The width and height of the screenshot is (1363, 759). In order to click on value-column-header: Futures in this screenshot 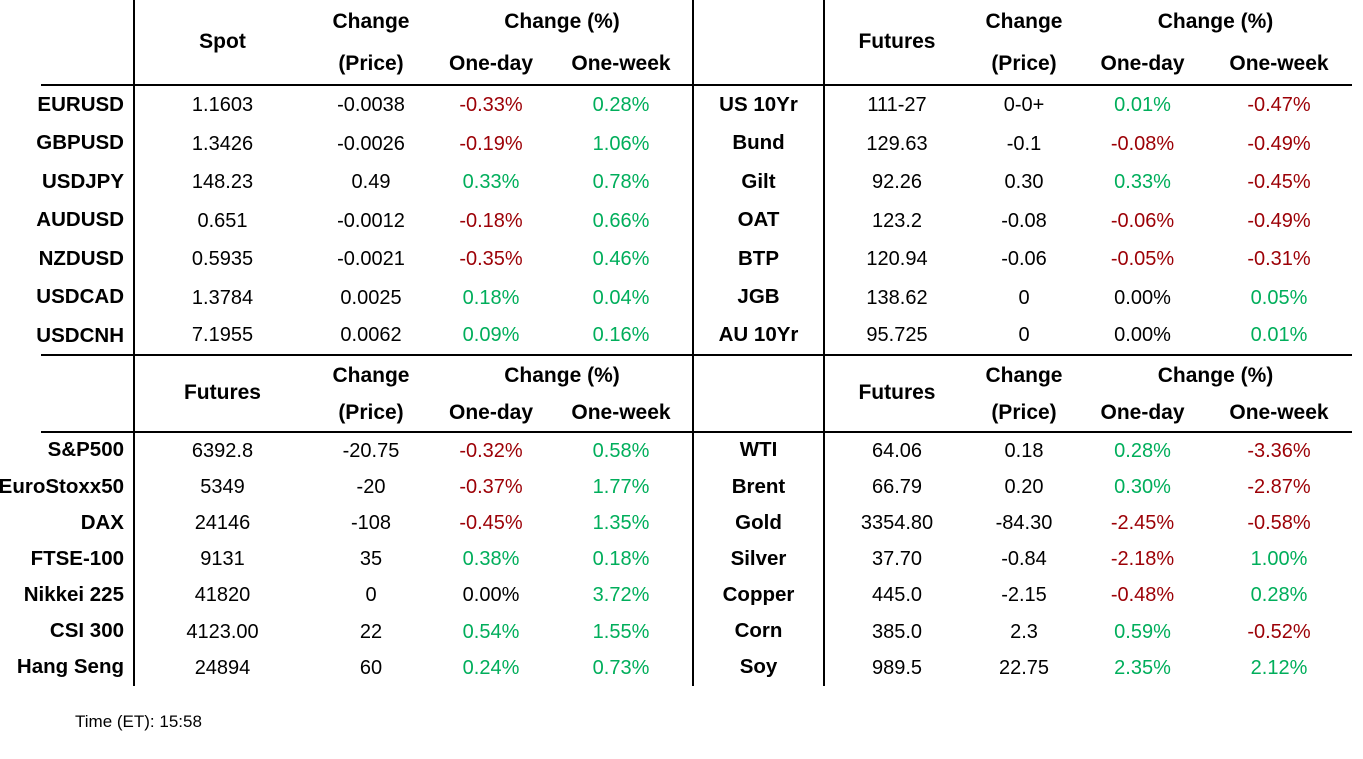, I will do `click(897, 43)`.